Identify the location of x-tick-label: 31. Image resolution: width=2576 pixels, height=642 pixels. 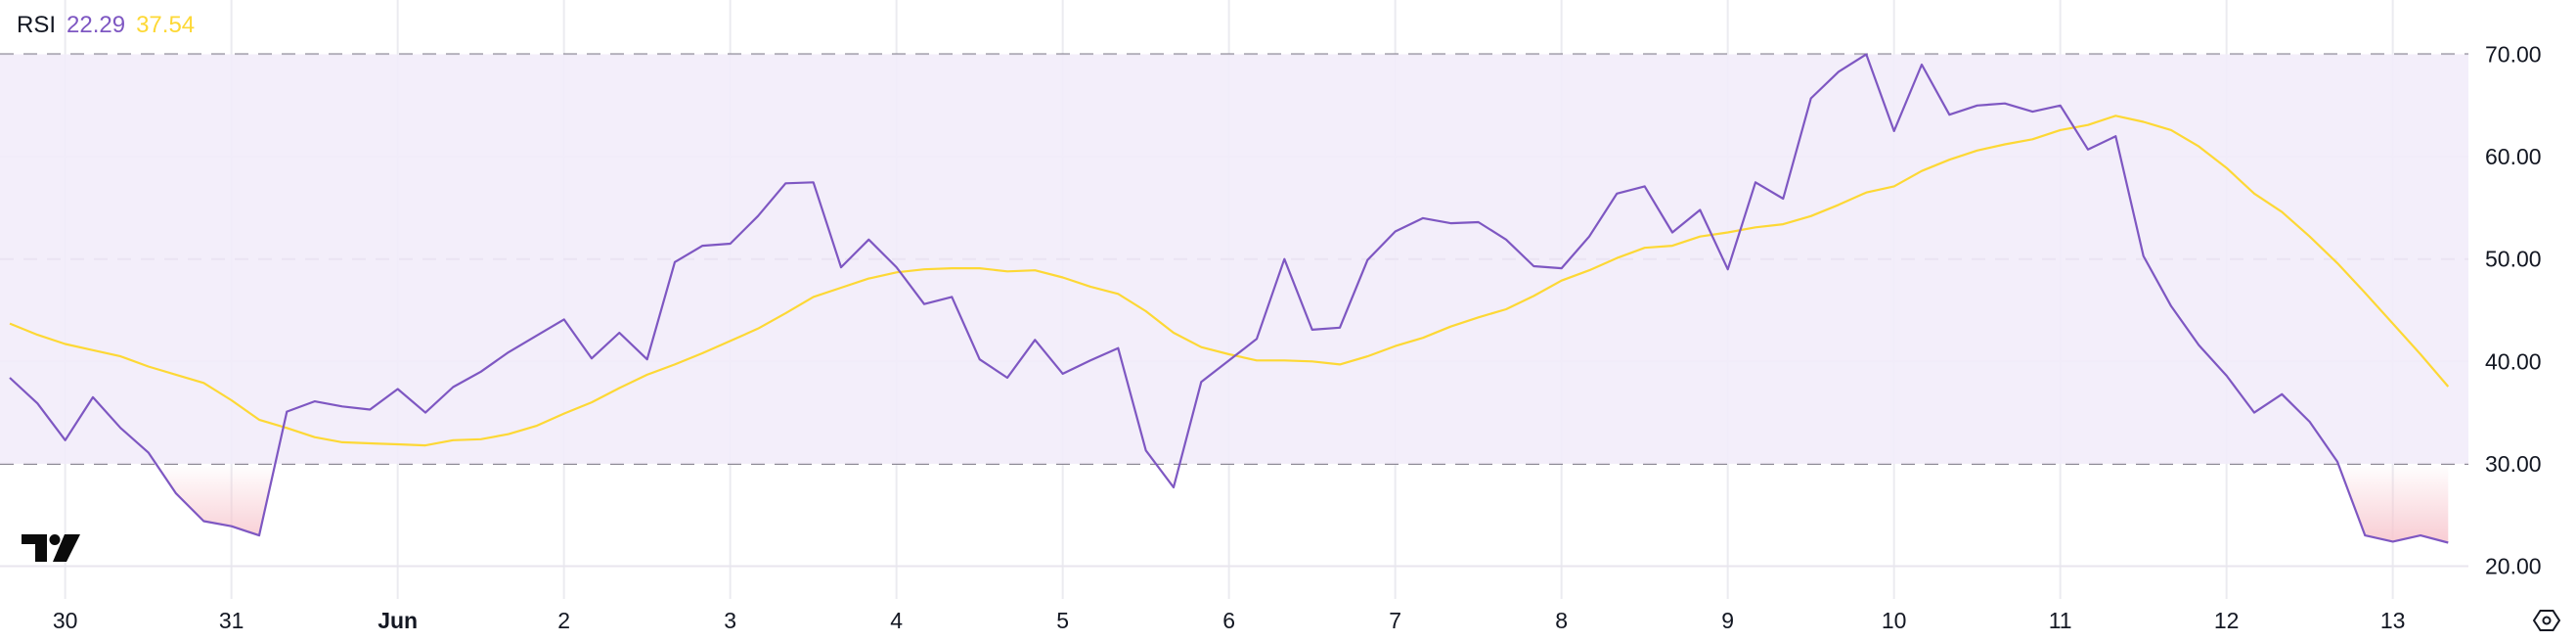
(231, 620).